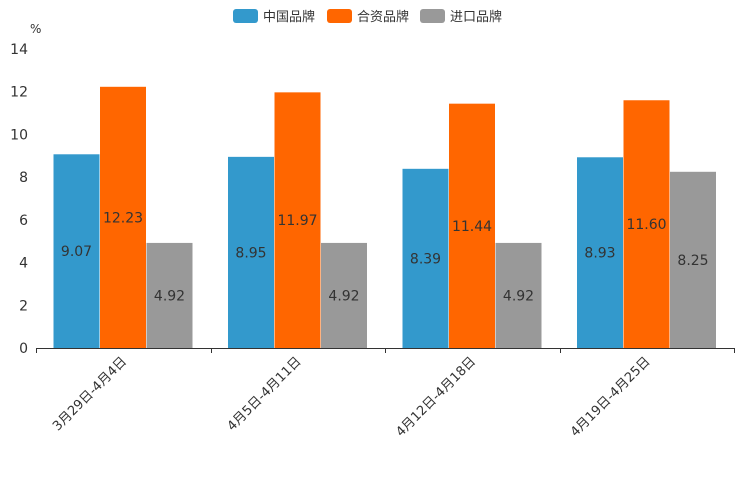  What do you see at coordinates (35, 29) in the screenshot?
I see `y-axis-unit: %` at bounding box center [35, 29].